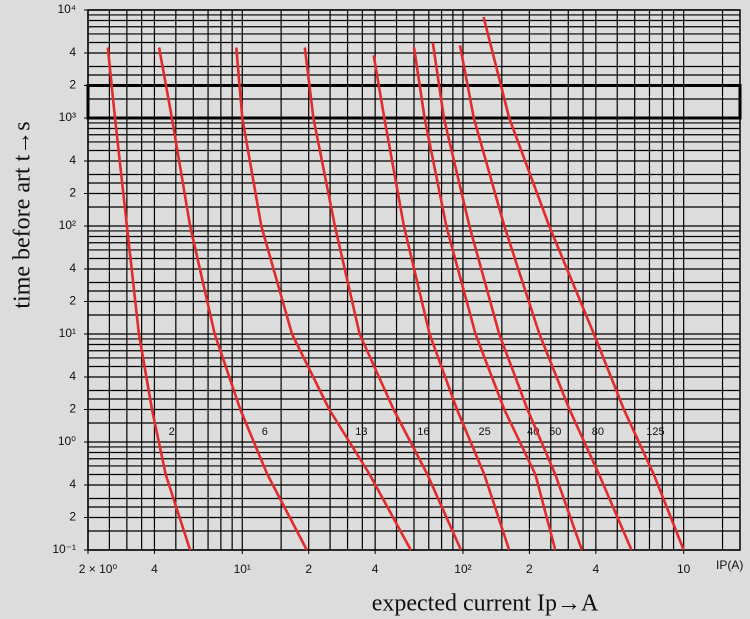  I want to click on curve-label: 125, so click(655, 432).